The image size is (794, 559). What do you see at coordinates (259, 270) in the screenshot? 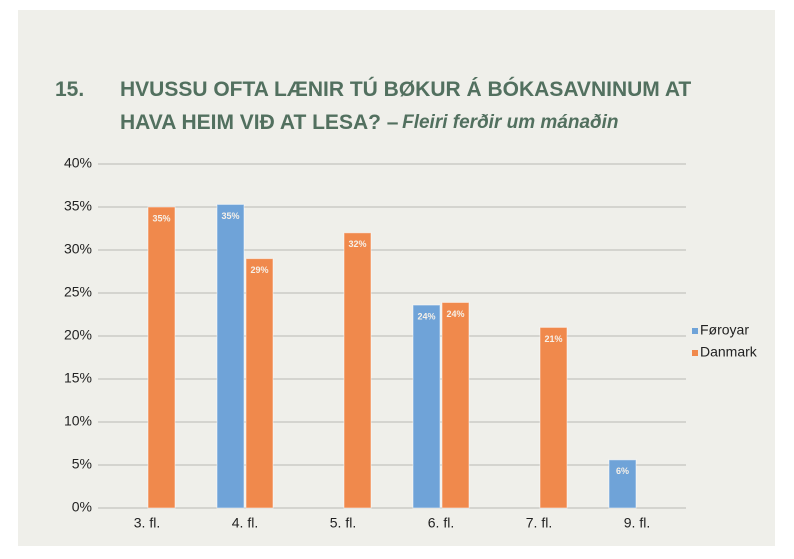
I see `value-label: 29%` at bounding box center [259, 270].